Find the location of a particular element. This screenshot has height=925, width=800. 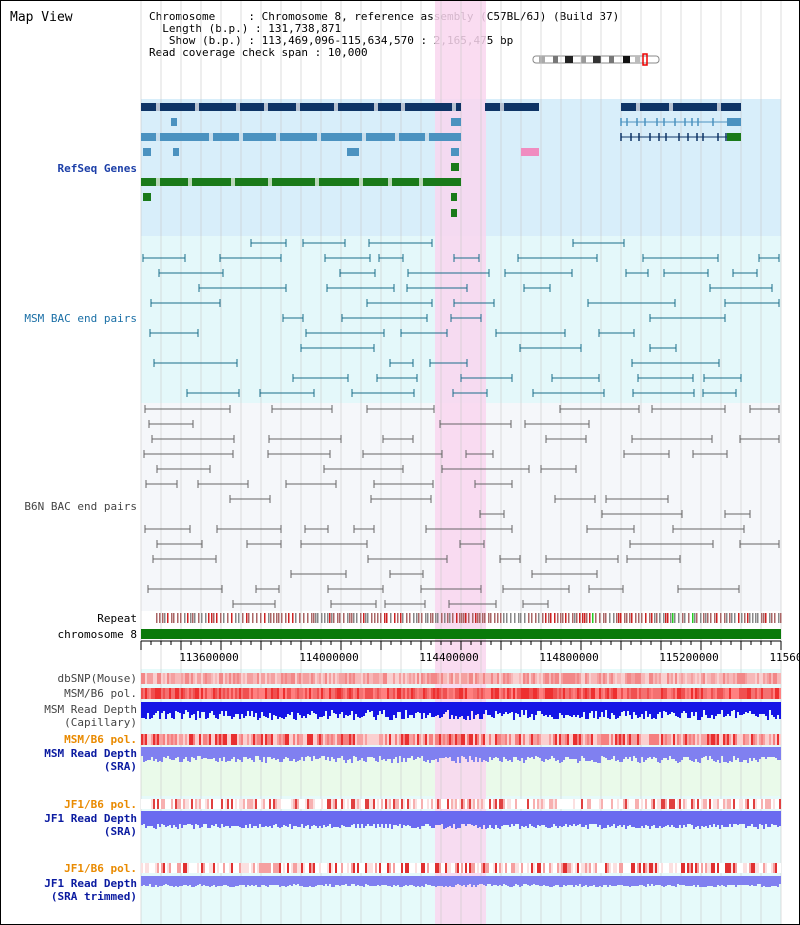

refseq-intron is located at coordinates (390, 182).